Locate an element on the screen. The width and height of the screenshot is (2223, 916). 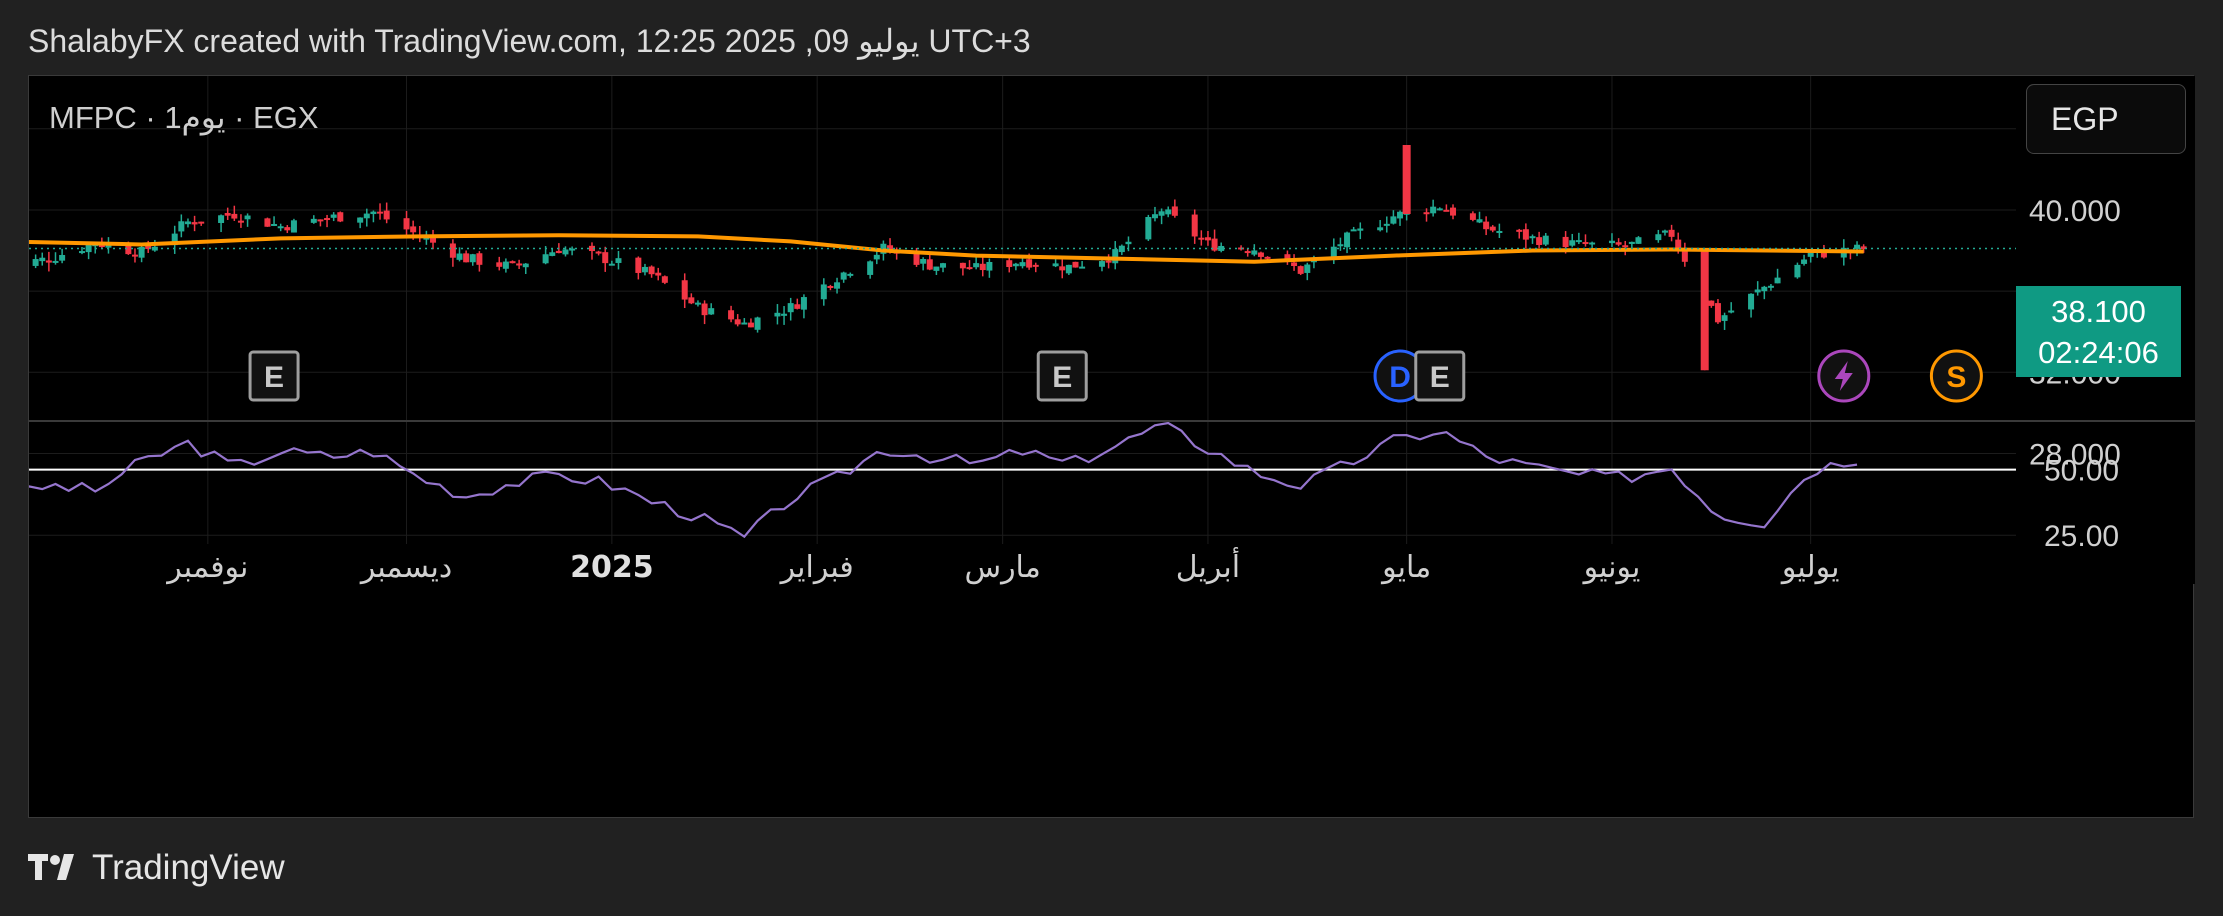
moving-average-line is located at coordinates (946, 248).